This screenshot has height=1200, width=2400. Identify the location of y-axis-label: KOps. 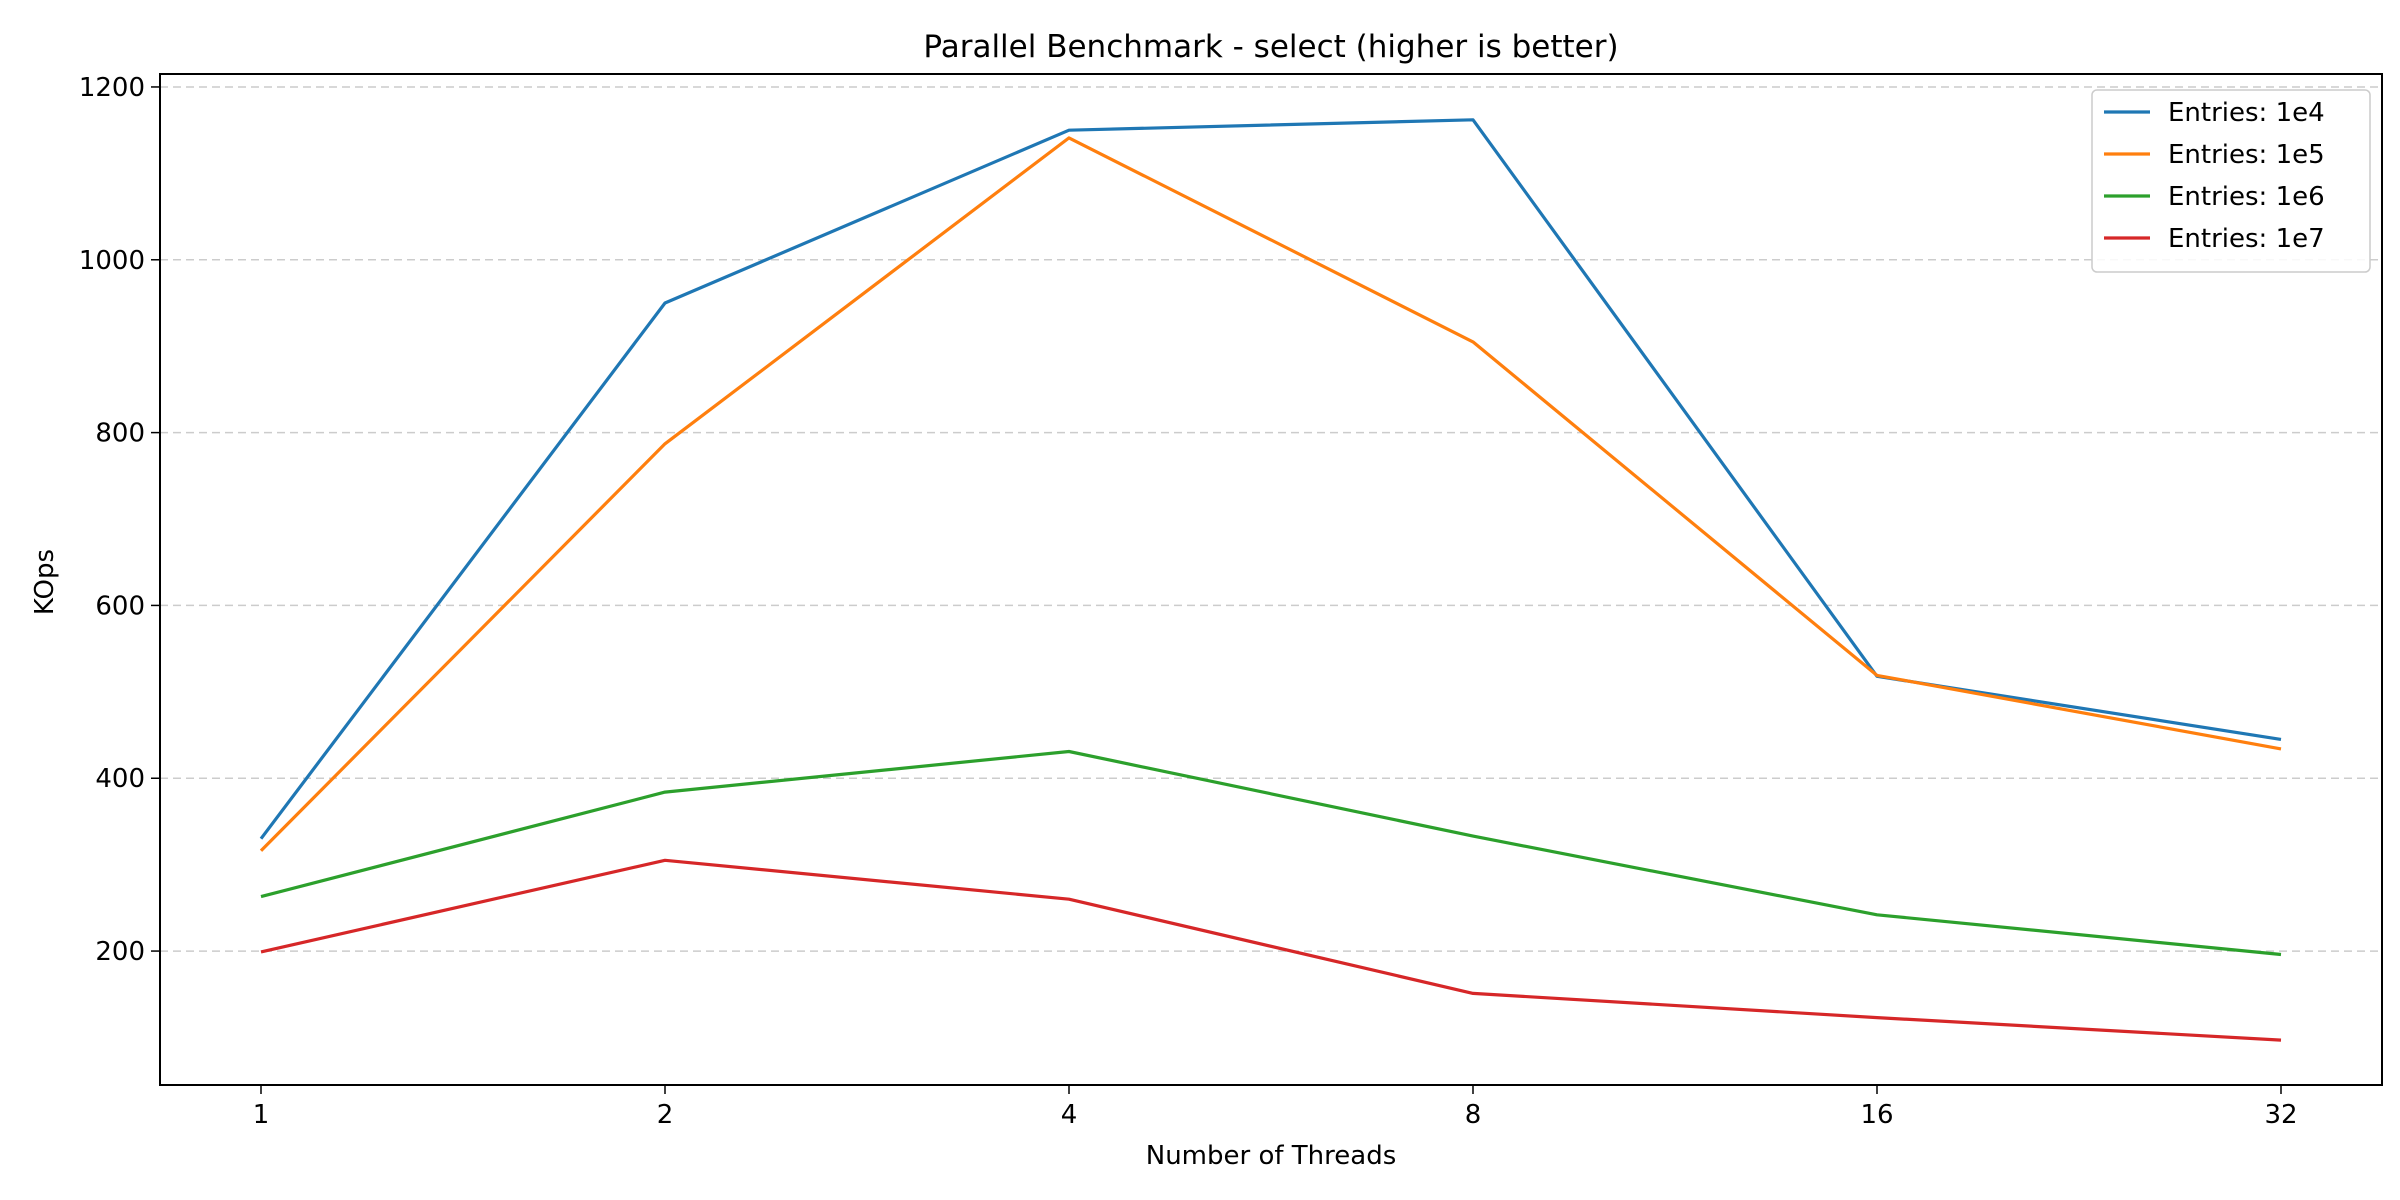
(45, 582).